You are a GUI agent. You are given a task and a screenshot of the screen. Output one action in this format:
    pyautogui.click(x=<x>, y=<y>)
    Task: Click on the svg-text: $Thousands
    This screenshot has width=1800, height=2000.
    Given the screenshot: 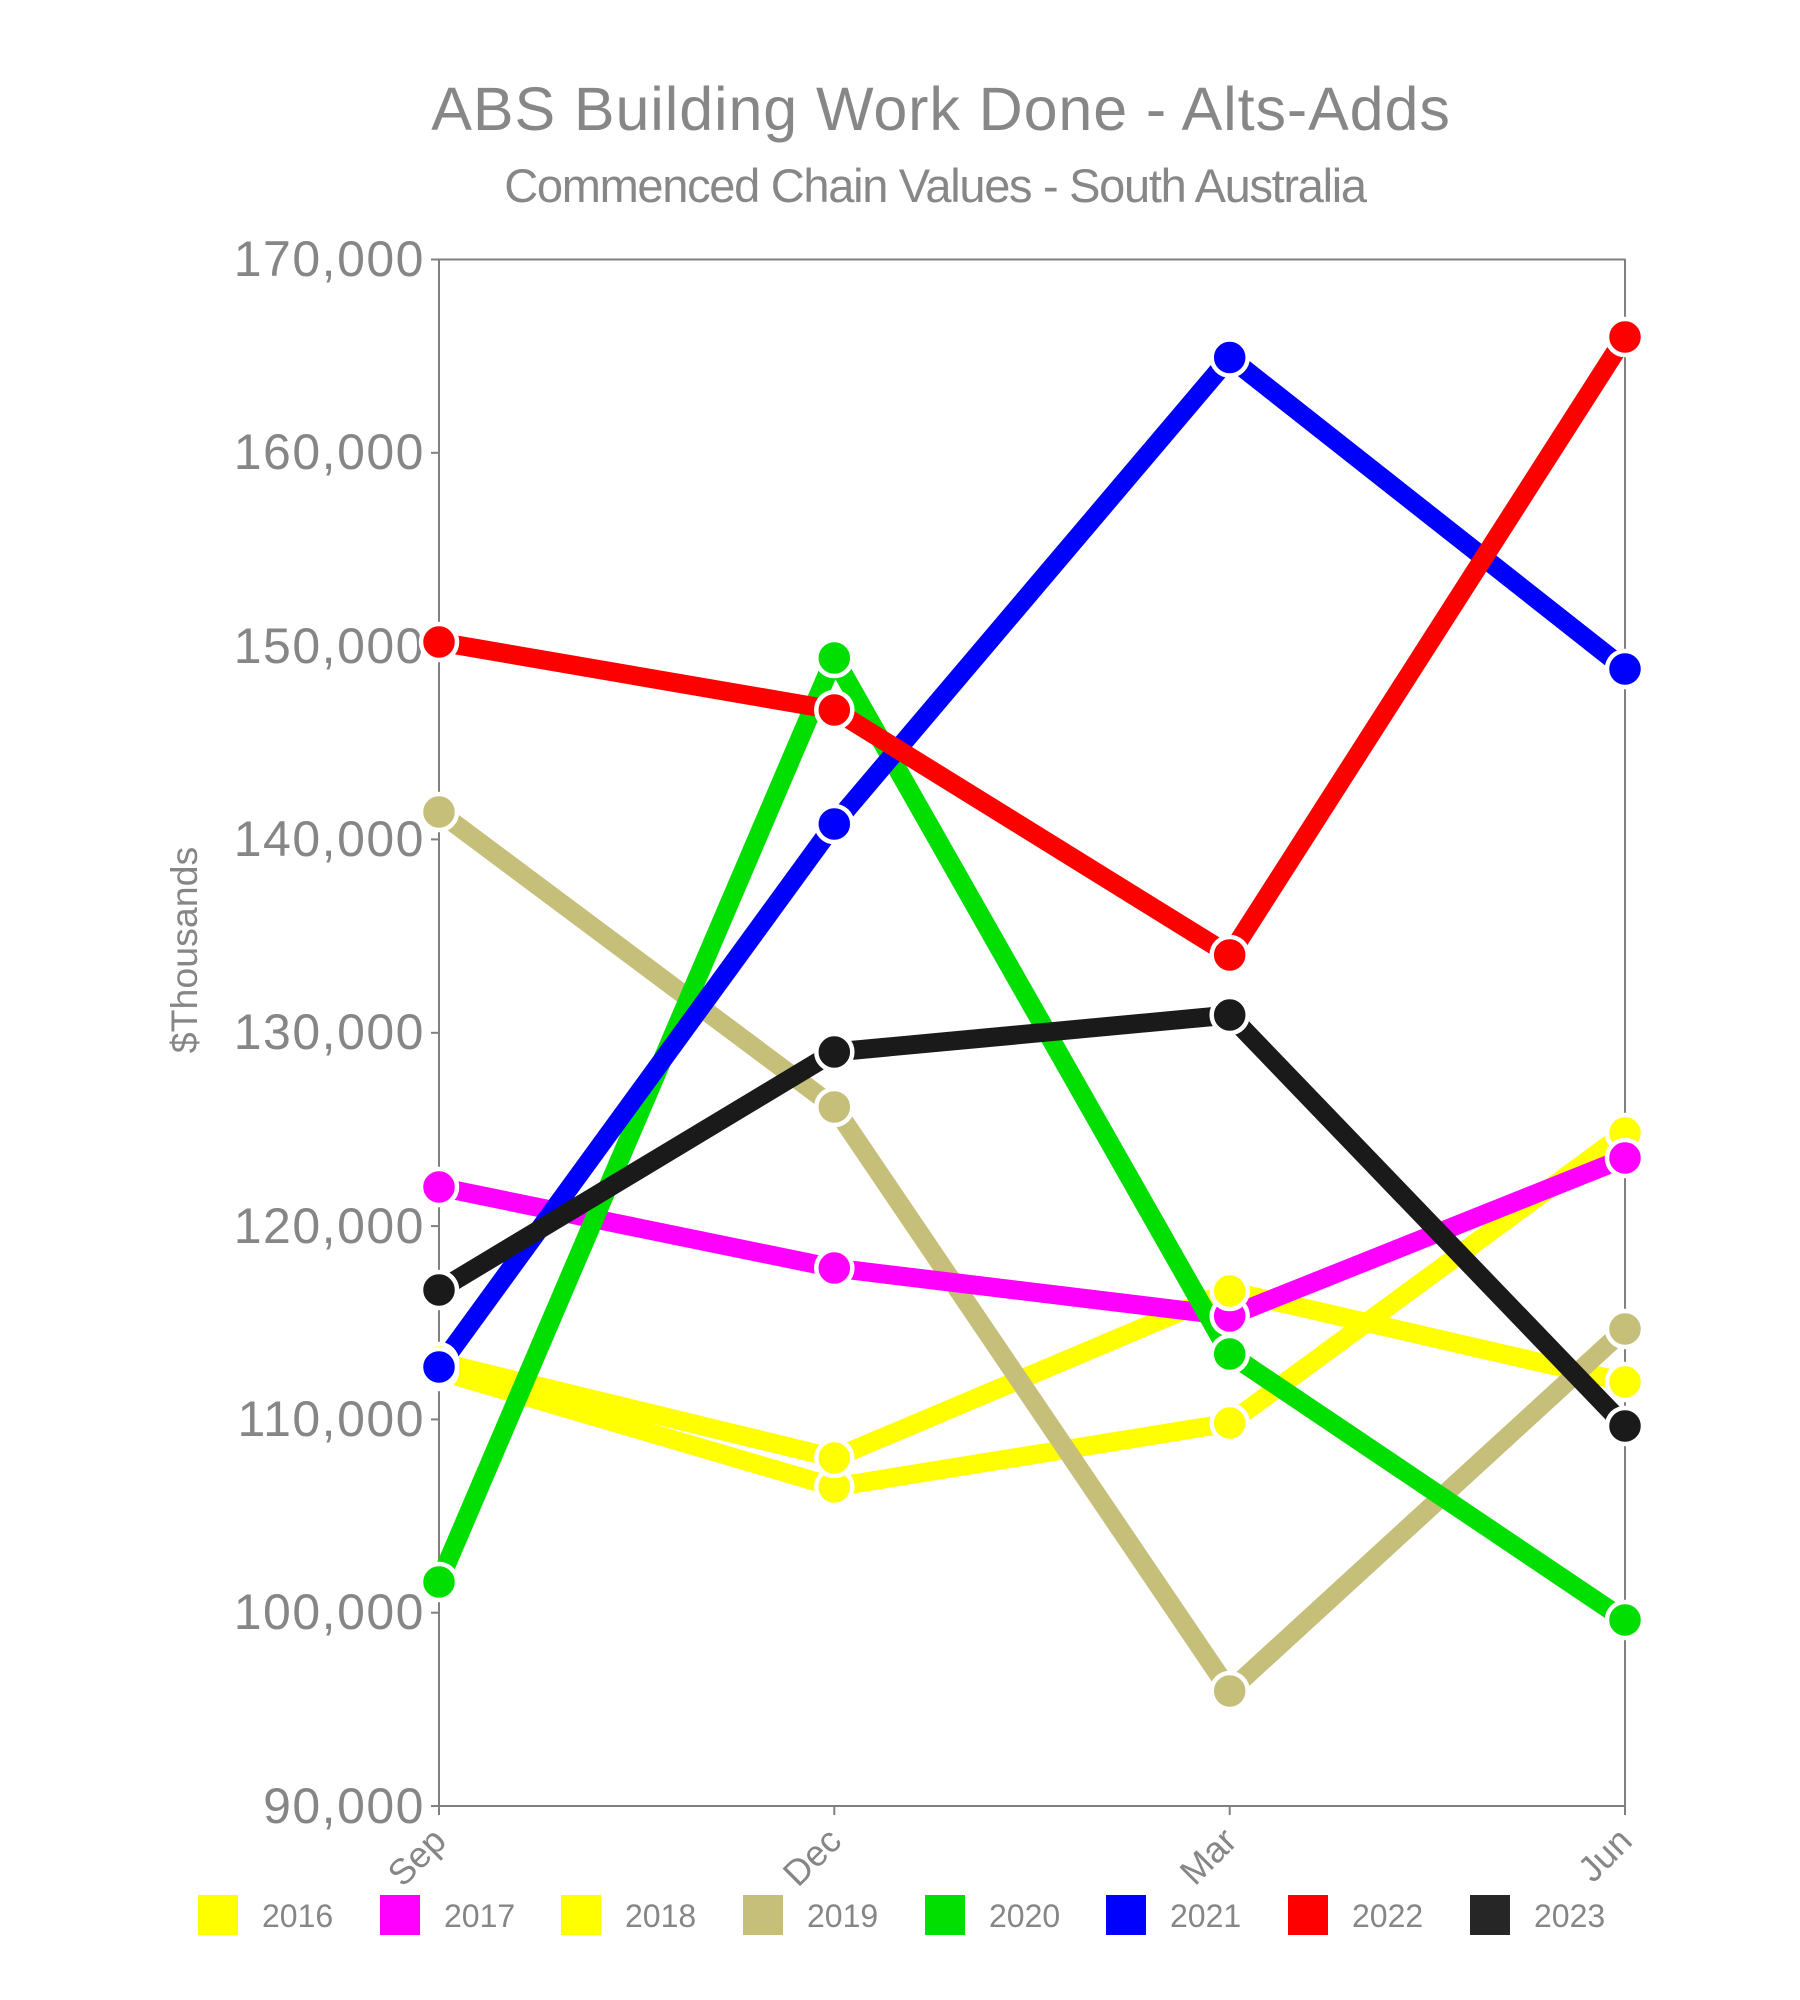 What is the action you would take?
    pyautogui.click(x=184, y=950)
    